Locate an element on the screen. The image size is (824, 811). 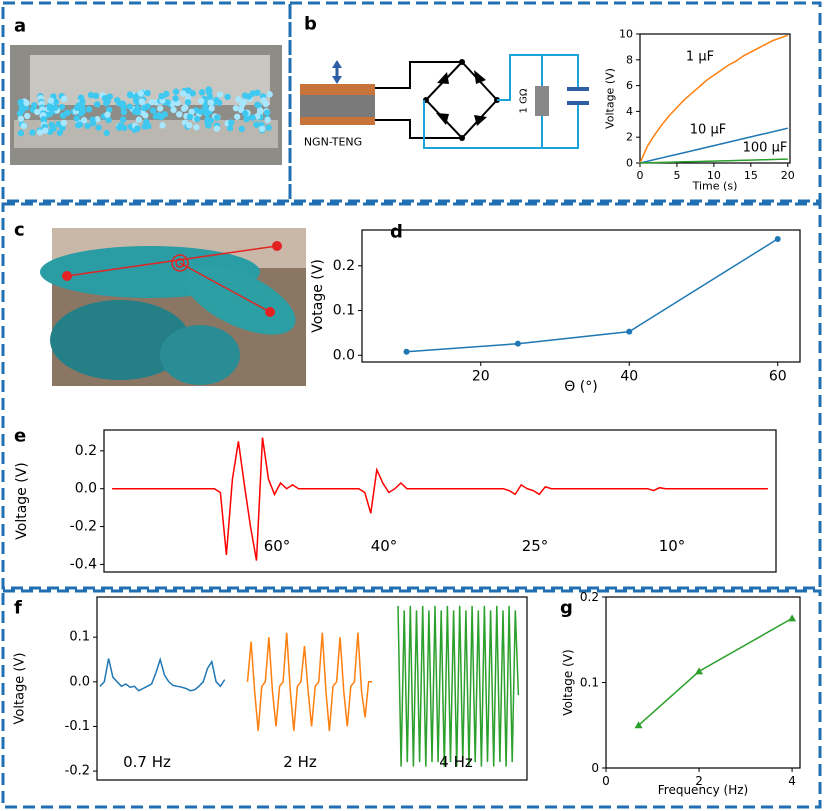
panel-label: c is located at coordinates (19, 230).